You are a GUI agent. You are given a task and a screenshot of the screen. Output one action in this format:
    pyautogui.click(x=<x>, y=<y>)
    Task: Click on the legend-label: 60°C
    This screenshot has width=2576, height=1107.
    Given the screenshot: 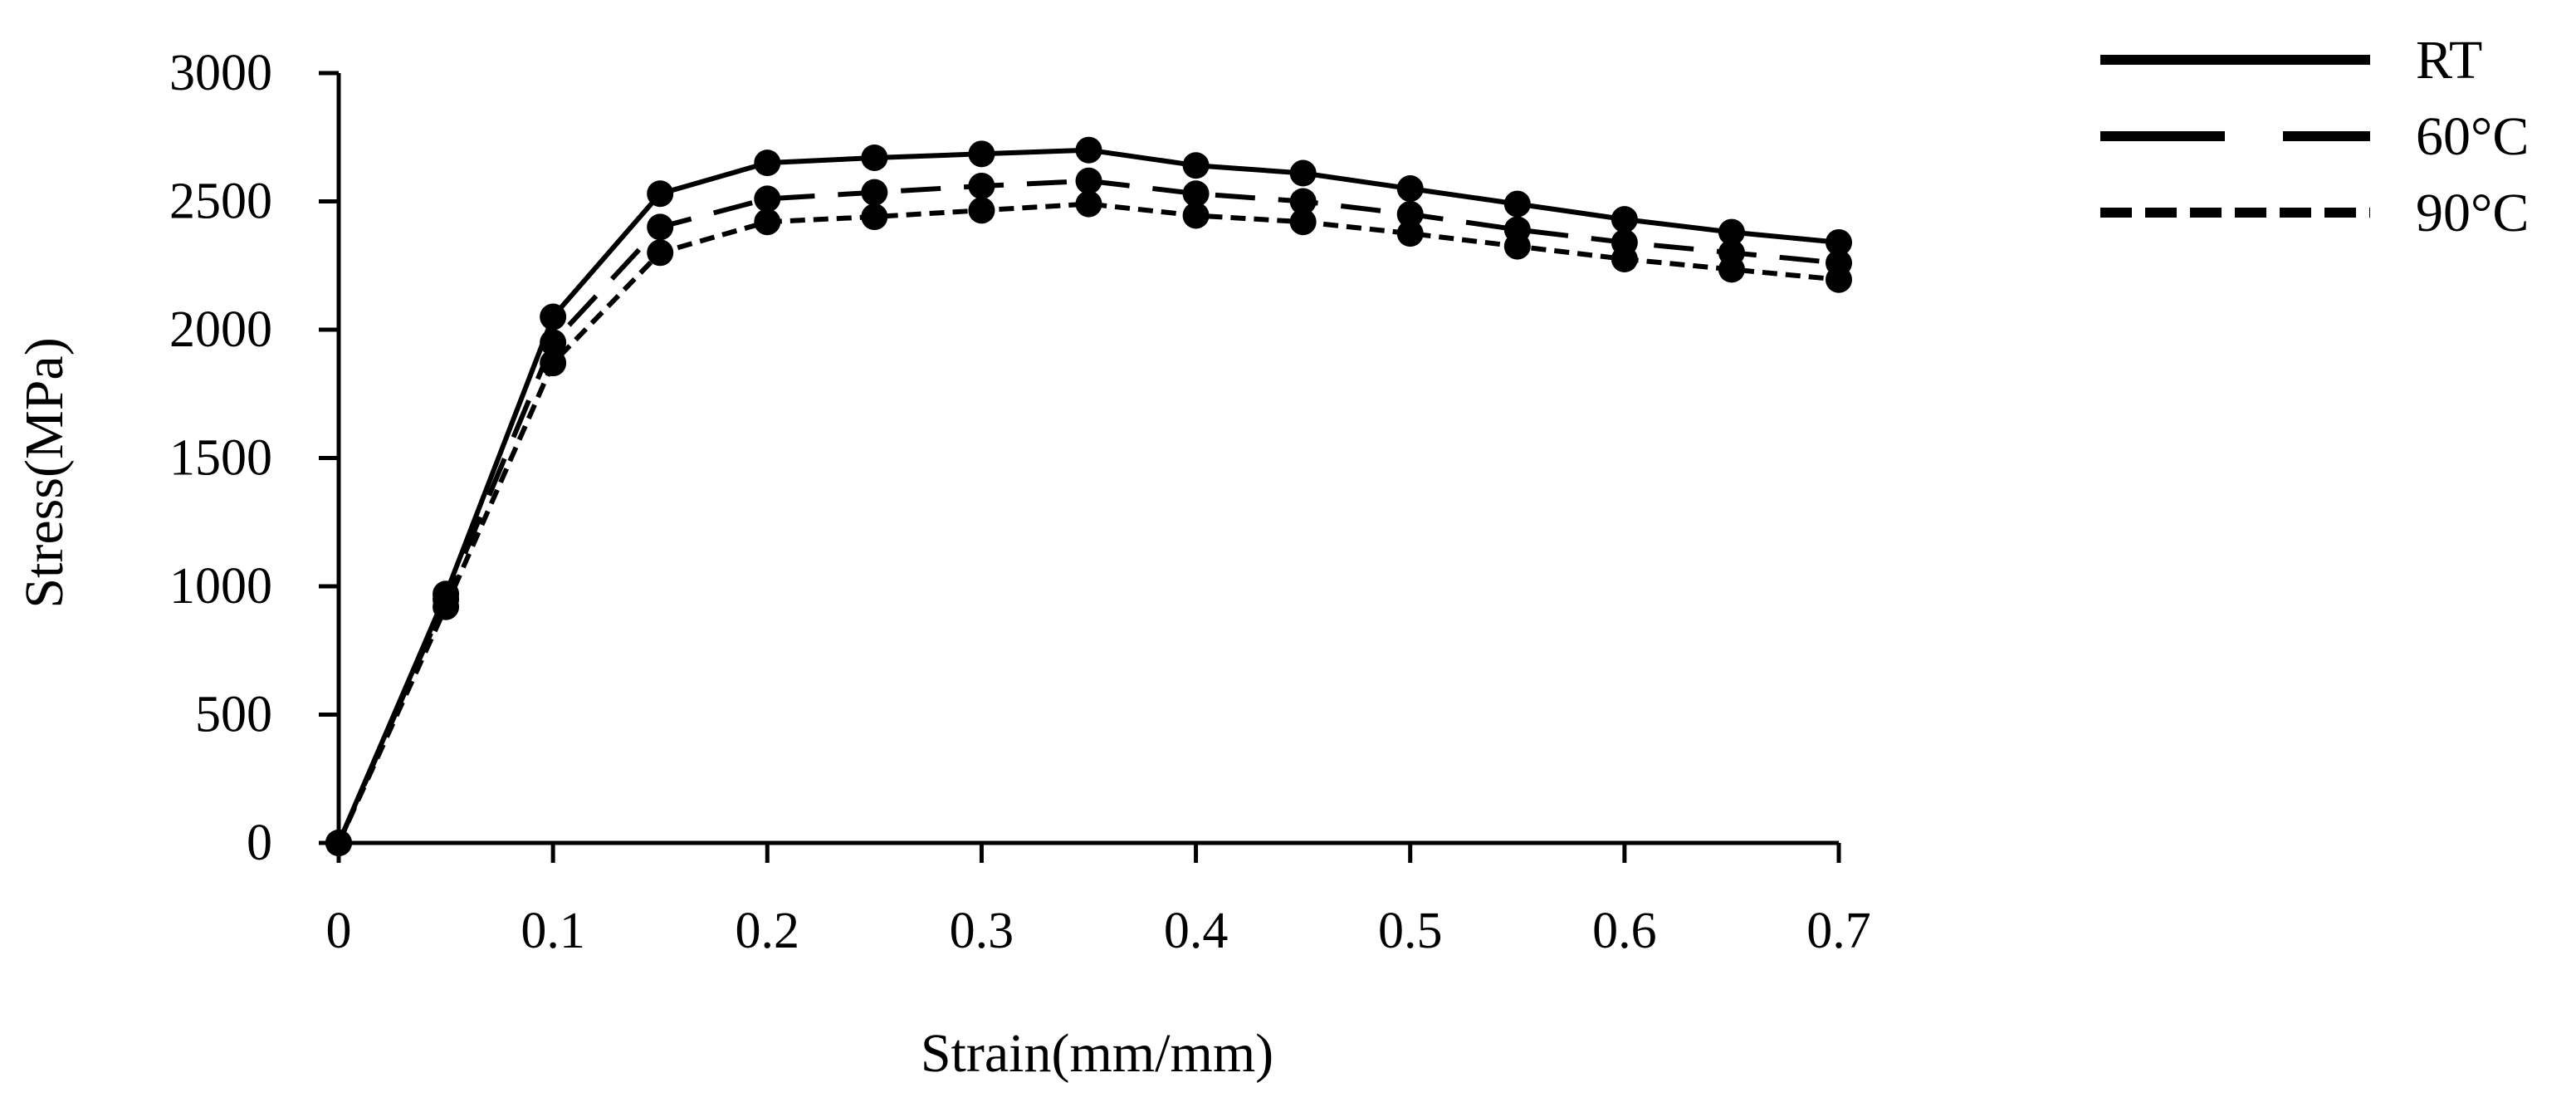 What is the action you would take?
    pyautogui.click(x=2472, y=136)
    